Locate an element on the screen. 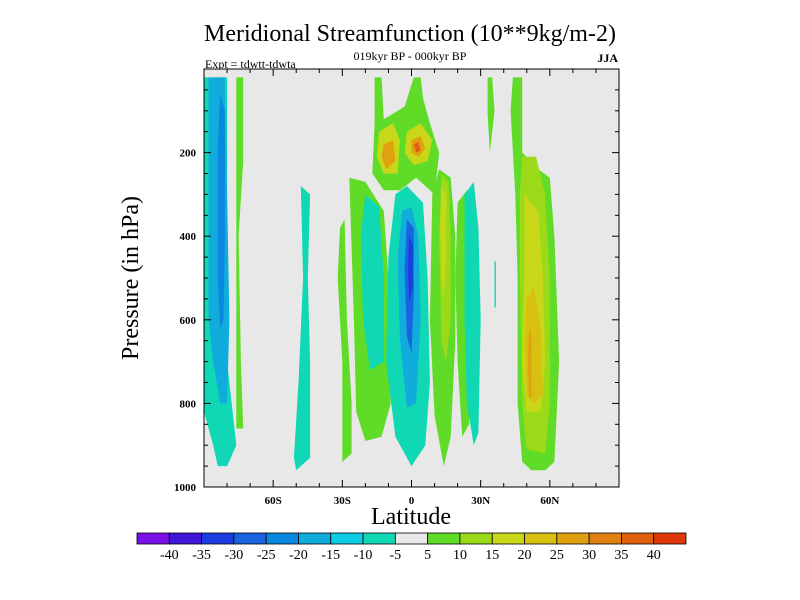  colorbar-label: -30 is located at coordinates (234, 555).